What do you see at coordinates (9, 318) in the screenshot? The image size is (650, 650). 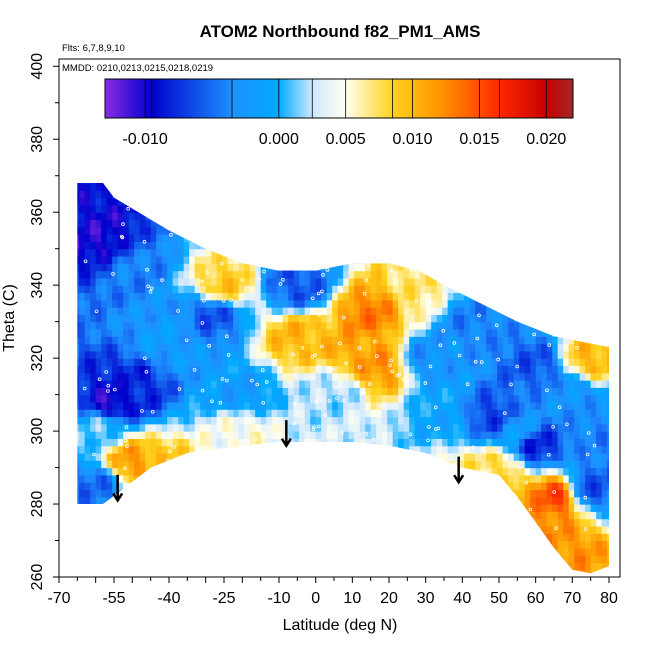 I see `y-axis-label: Theta (C)` at bounding box center [9, 318].